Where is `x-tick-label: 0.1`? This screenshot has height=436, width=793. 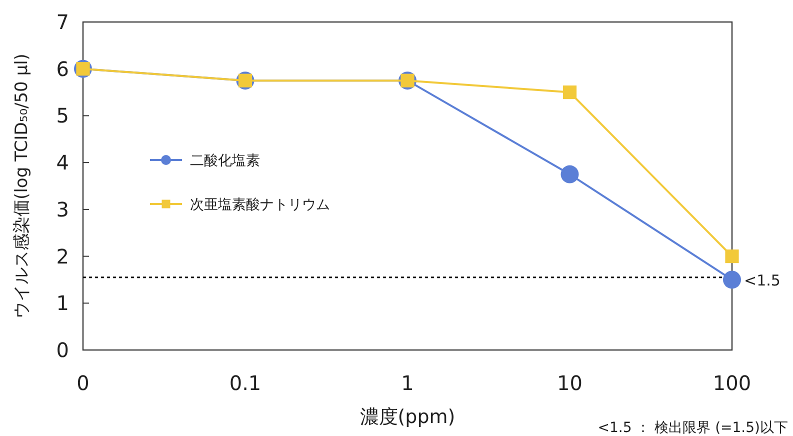 x-tick-label: 0.1 is located at coordinates (245, 383).